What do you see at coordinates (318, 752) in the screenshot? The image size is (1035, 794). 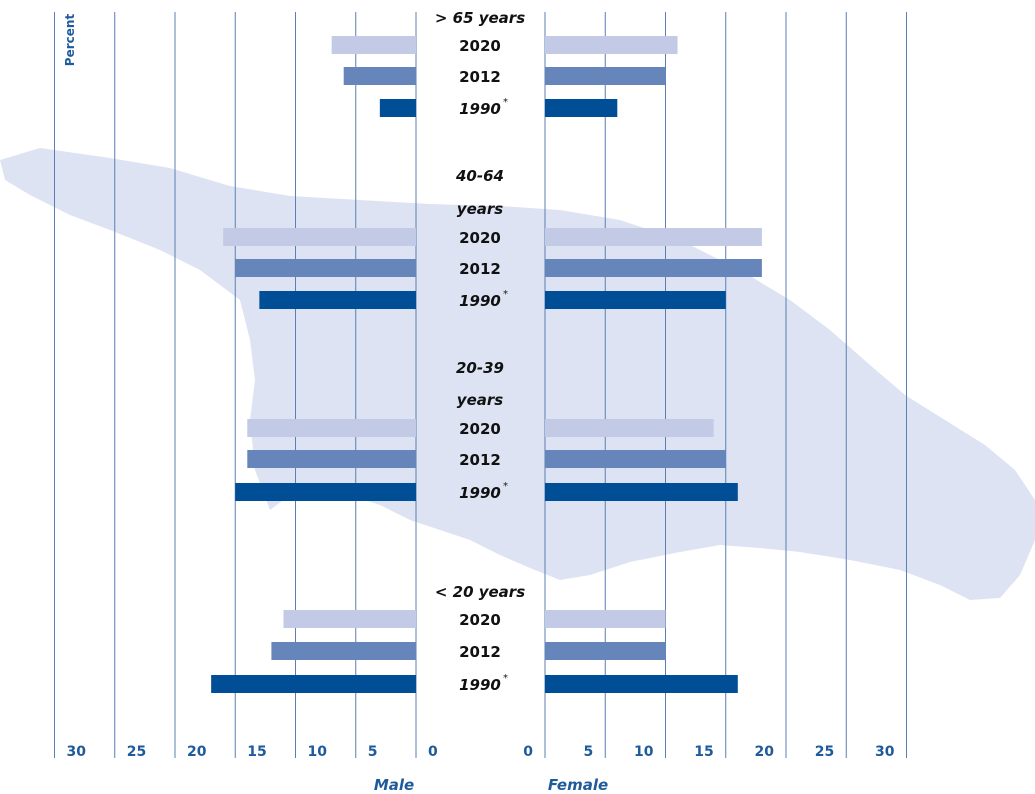 I see `x-tick-label-male: 10` at bounding box center [318, 752].